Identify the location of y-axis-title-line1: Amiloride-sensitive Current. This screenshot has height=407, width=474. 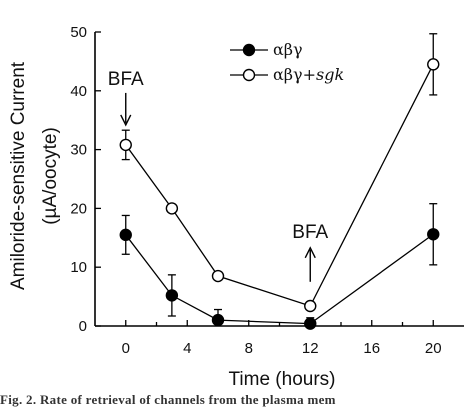
(18, 175).